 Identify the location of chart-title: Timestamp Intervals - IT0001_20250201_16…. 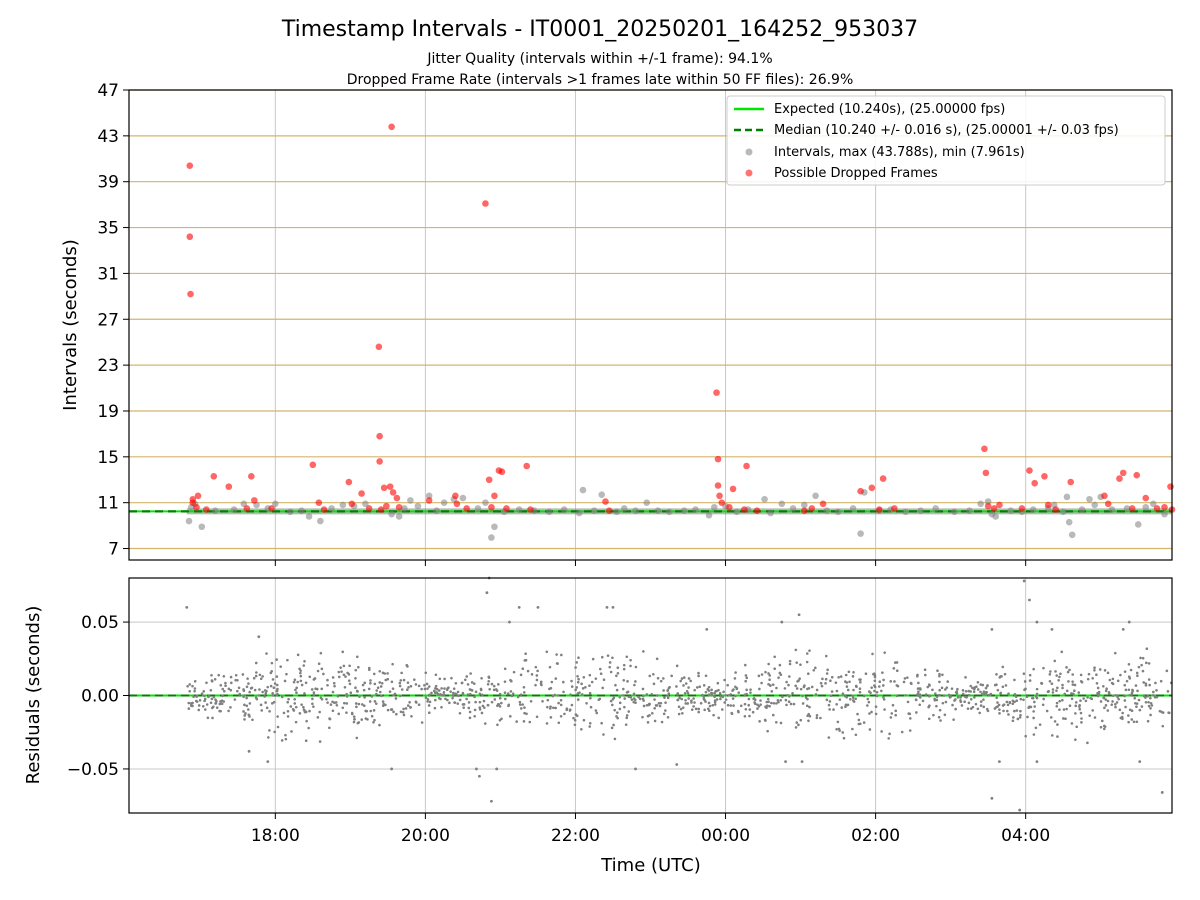
(599, 29).